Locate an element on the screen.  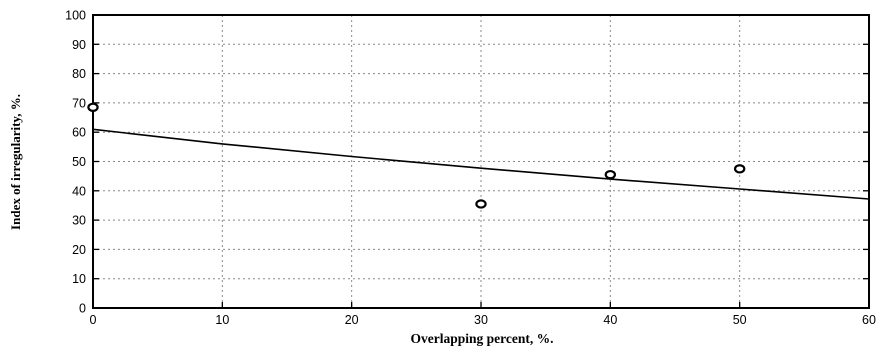
y-tick-label: 40 is located at coordinates (79, 191).